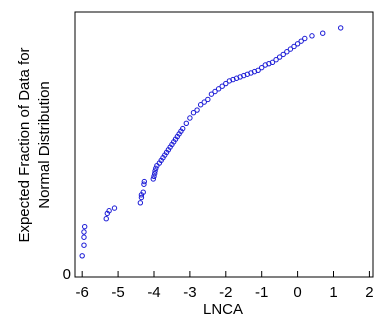  I want to click on x-tick-label: -3, so click(189, 292).